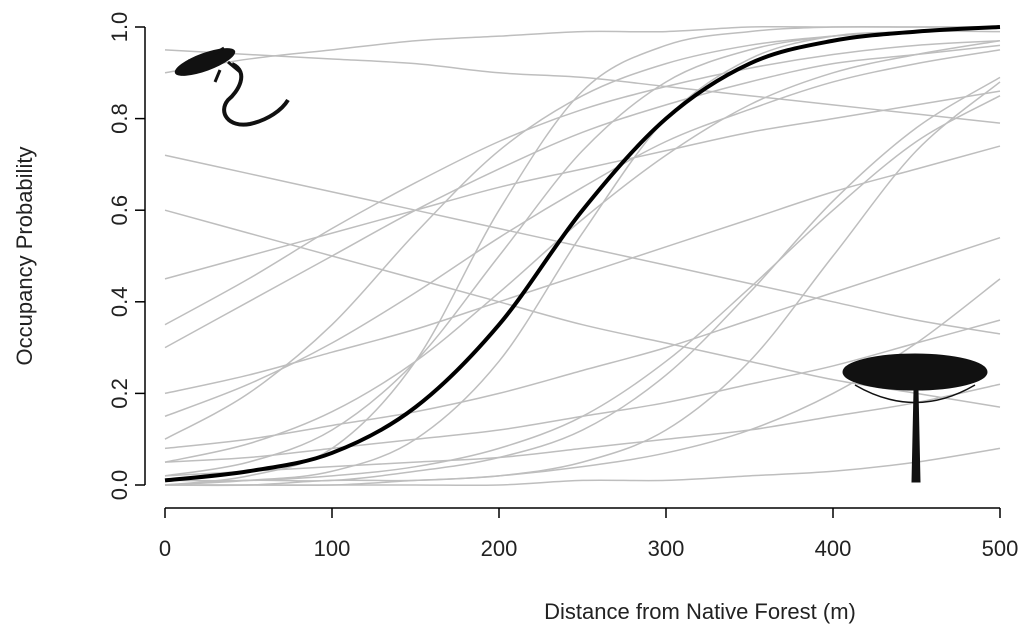 The image size is (1025, 628). What do you see at coordinates (24, 256) in the screenshot?
I see `y-axis-title: Occupancy Probability` at bounding box center [24, 256].